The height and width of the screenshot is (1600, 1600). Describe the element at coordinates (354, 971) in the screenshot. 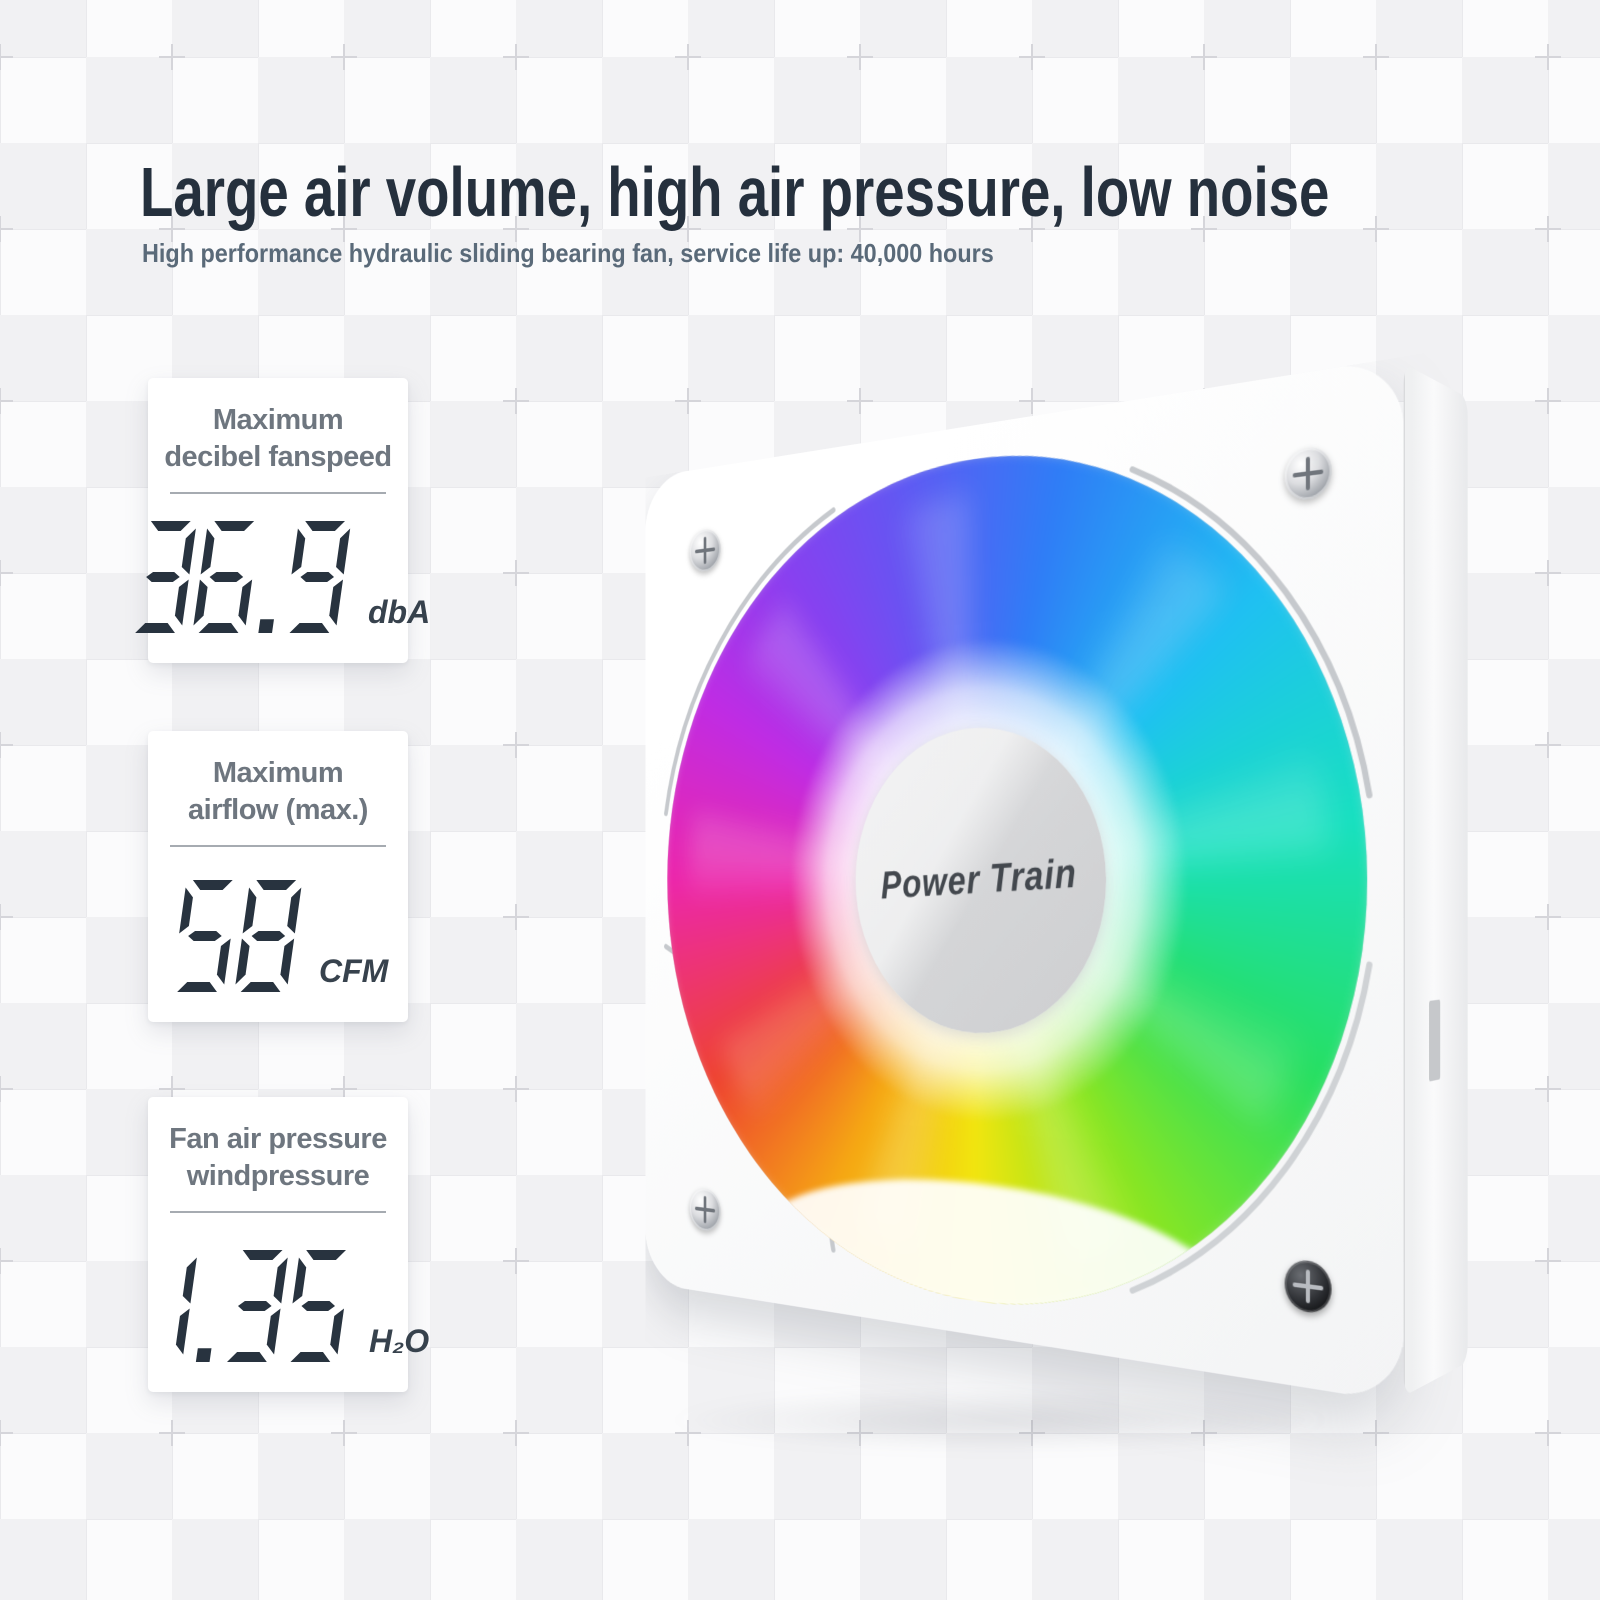

I see `spec-unit: CFM` at that location.